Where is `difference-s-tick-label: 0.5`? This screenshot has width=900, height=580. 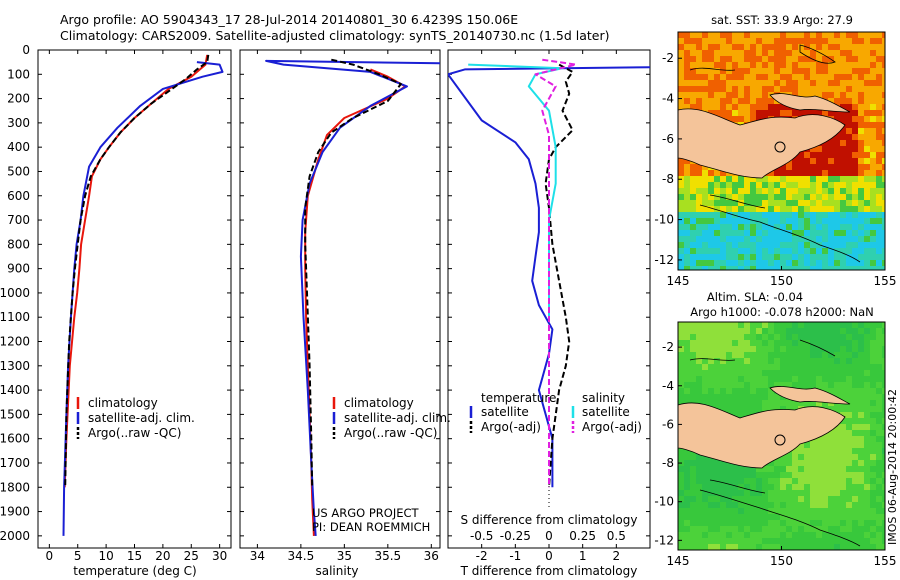
difference-s-tick-label: 0.5 is located at coordinates (616, 536).